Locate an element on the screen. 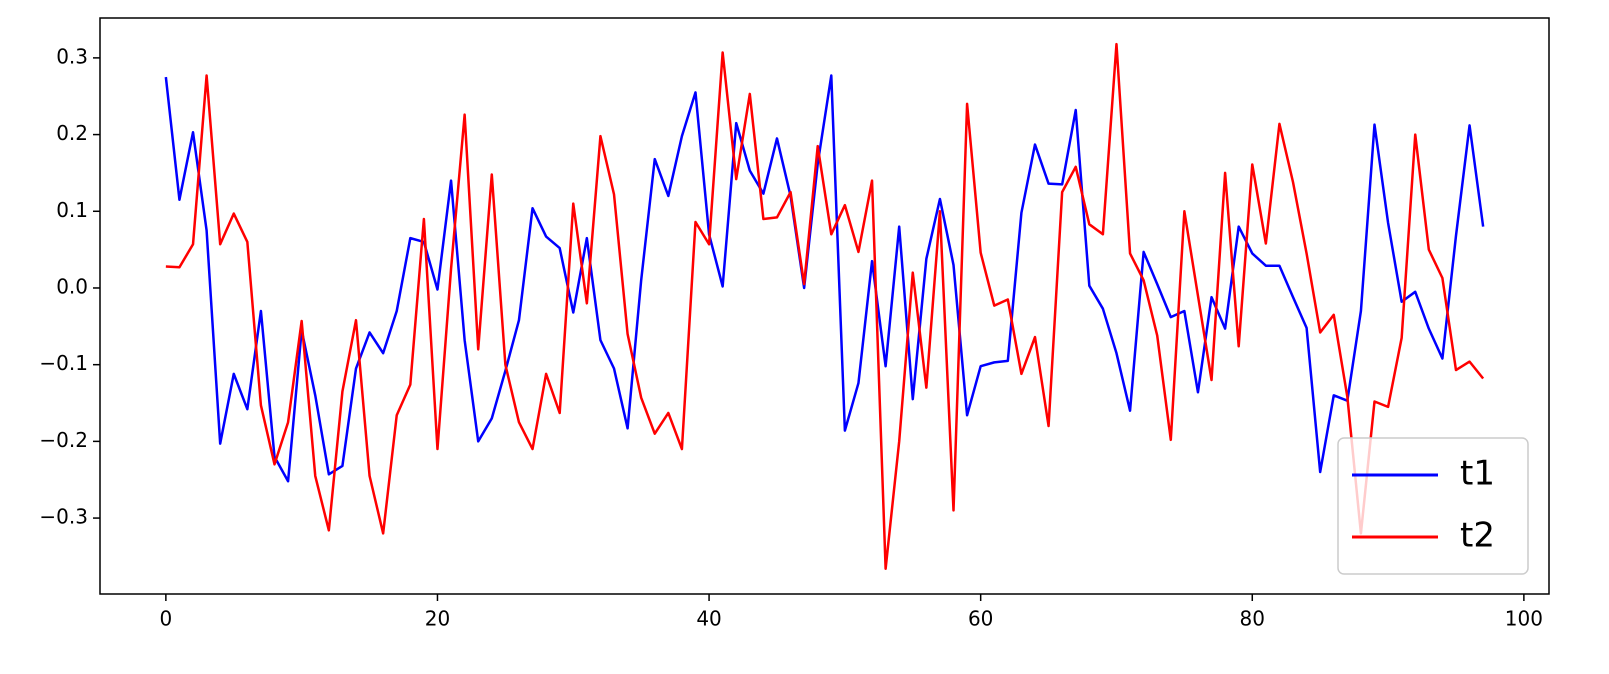 Image resolution: width=1609 pixels, height=674 pixels. legend-box is located at coordinates (1433, 506).